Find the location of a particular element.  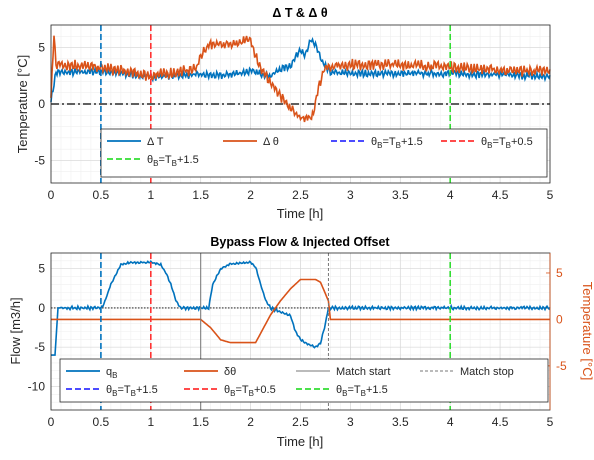

y-right-tick-label: 5 is located at coordinates (559, 273).